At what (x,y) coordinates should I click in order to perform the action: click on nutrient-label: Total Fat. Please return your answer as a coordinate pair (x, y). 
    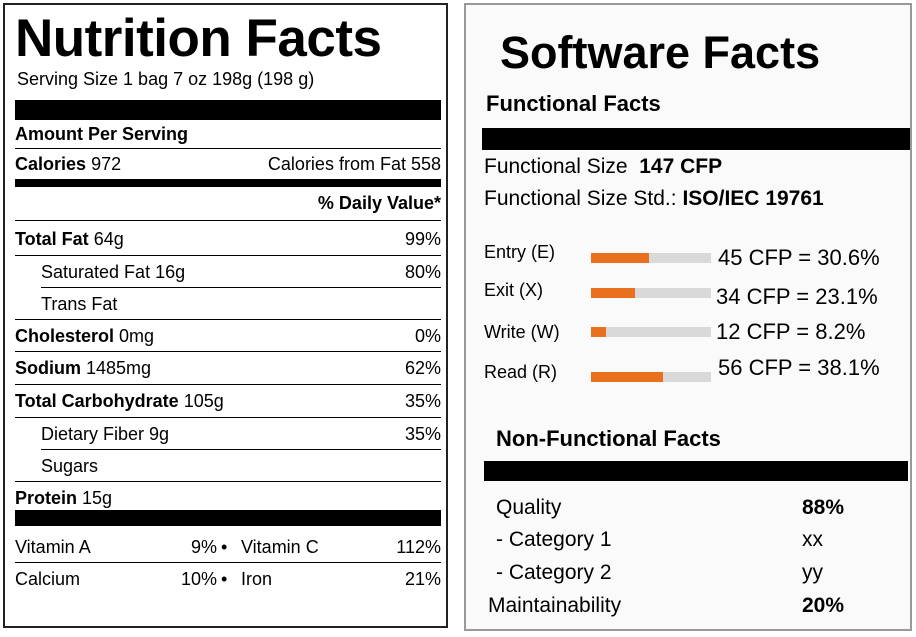
    Looking at the image, I should click on (52, 239).